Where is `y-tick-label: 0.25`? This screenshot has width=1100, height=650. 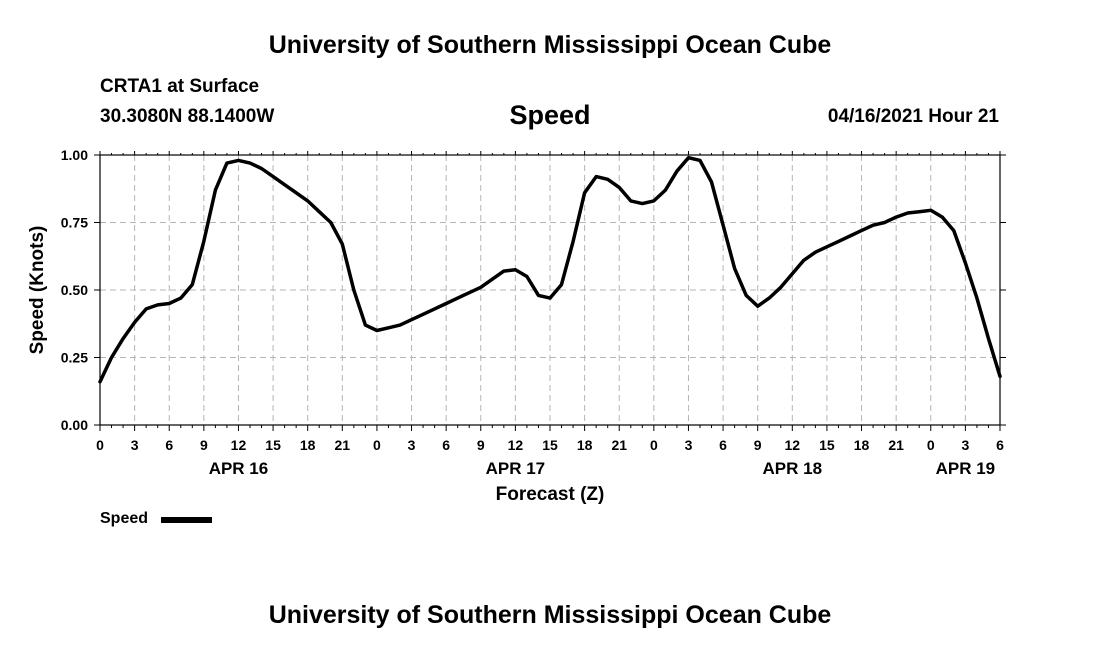
y-tick-label: 0.25 is located at coordinates (74, 358).